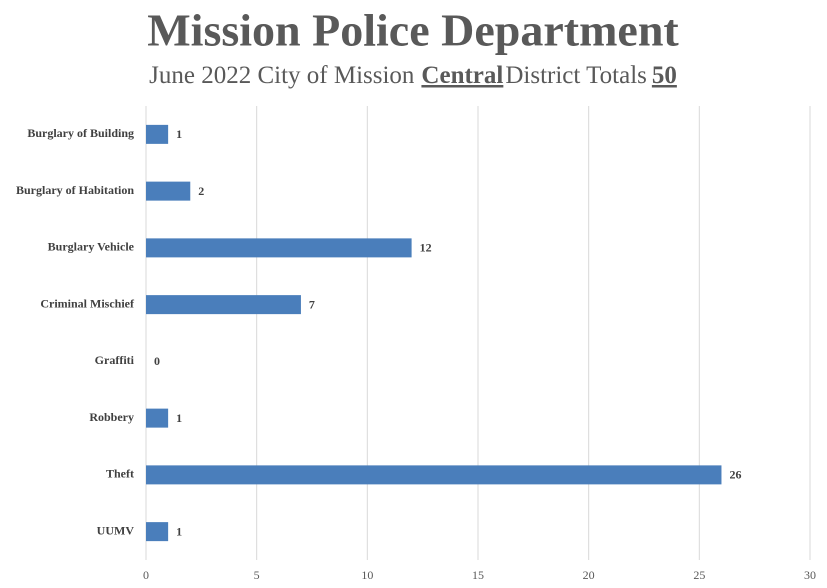 This screenshot has width=827, height=588. Describe the element at coordinates (735, 475) in the screenshot. I see `value-label: 26` at that location.